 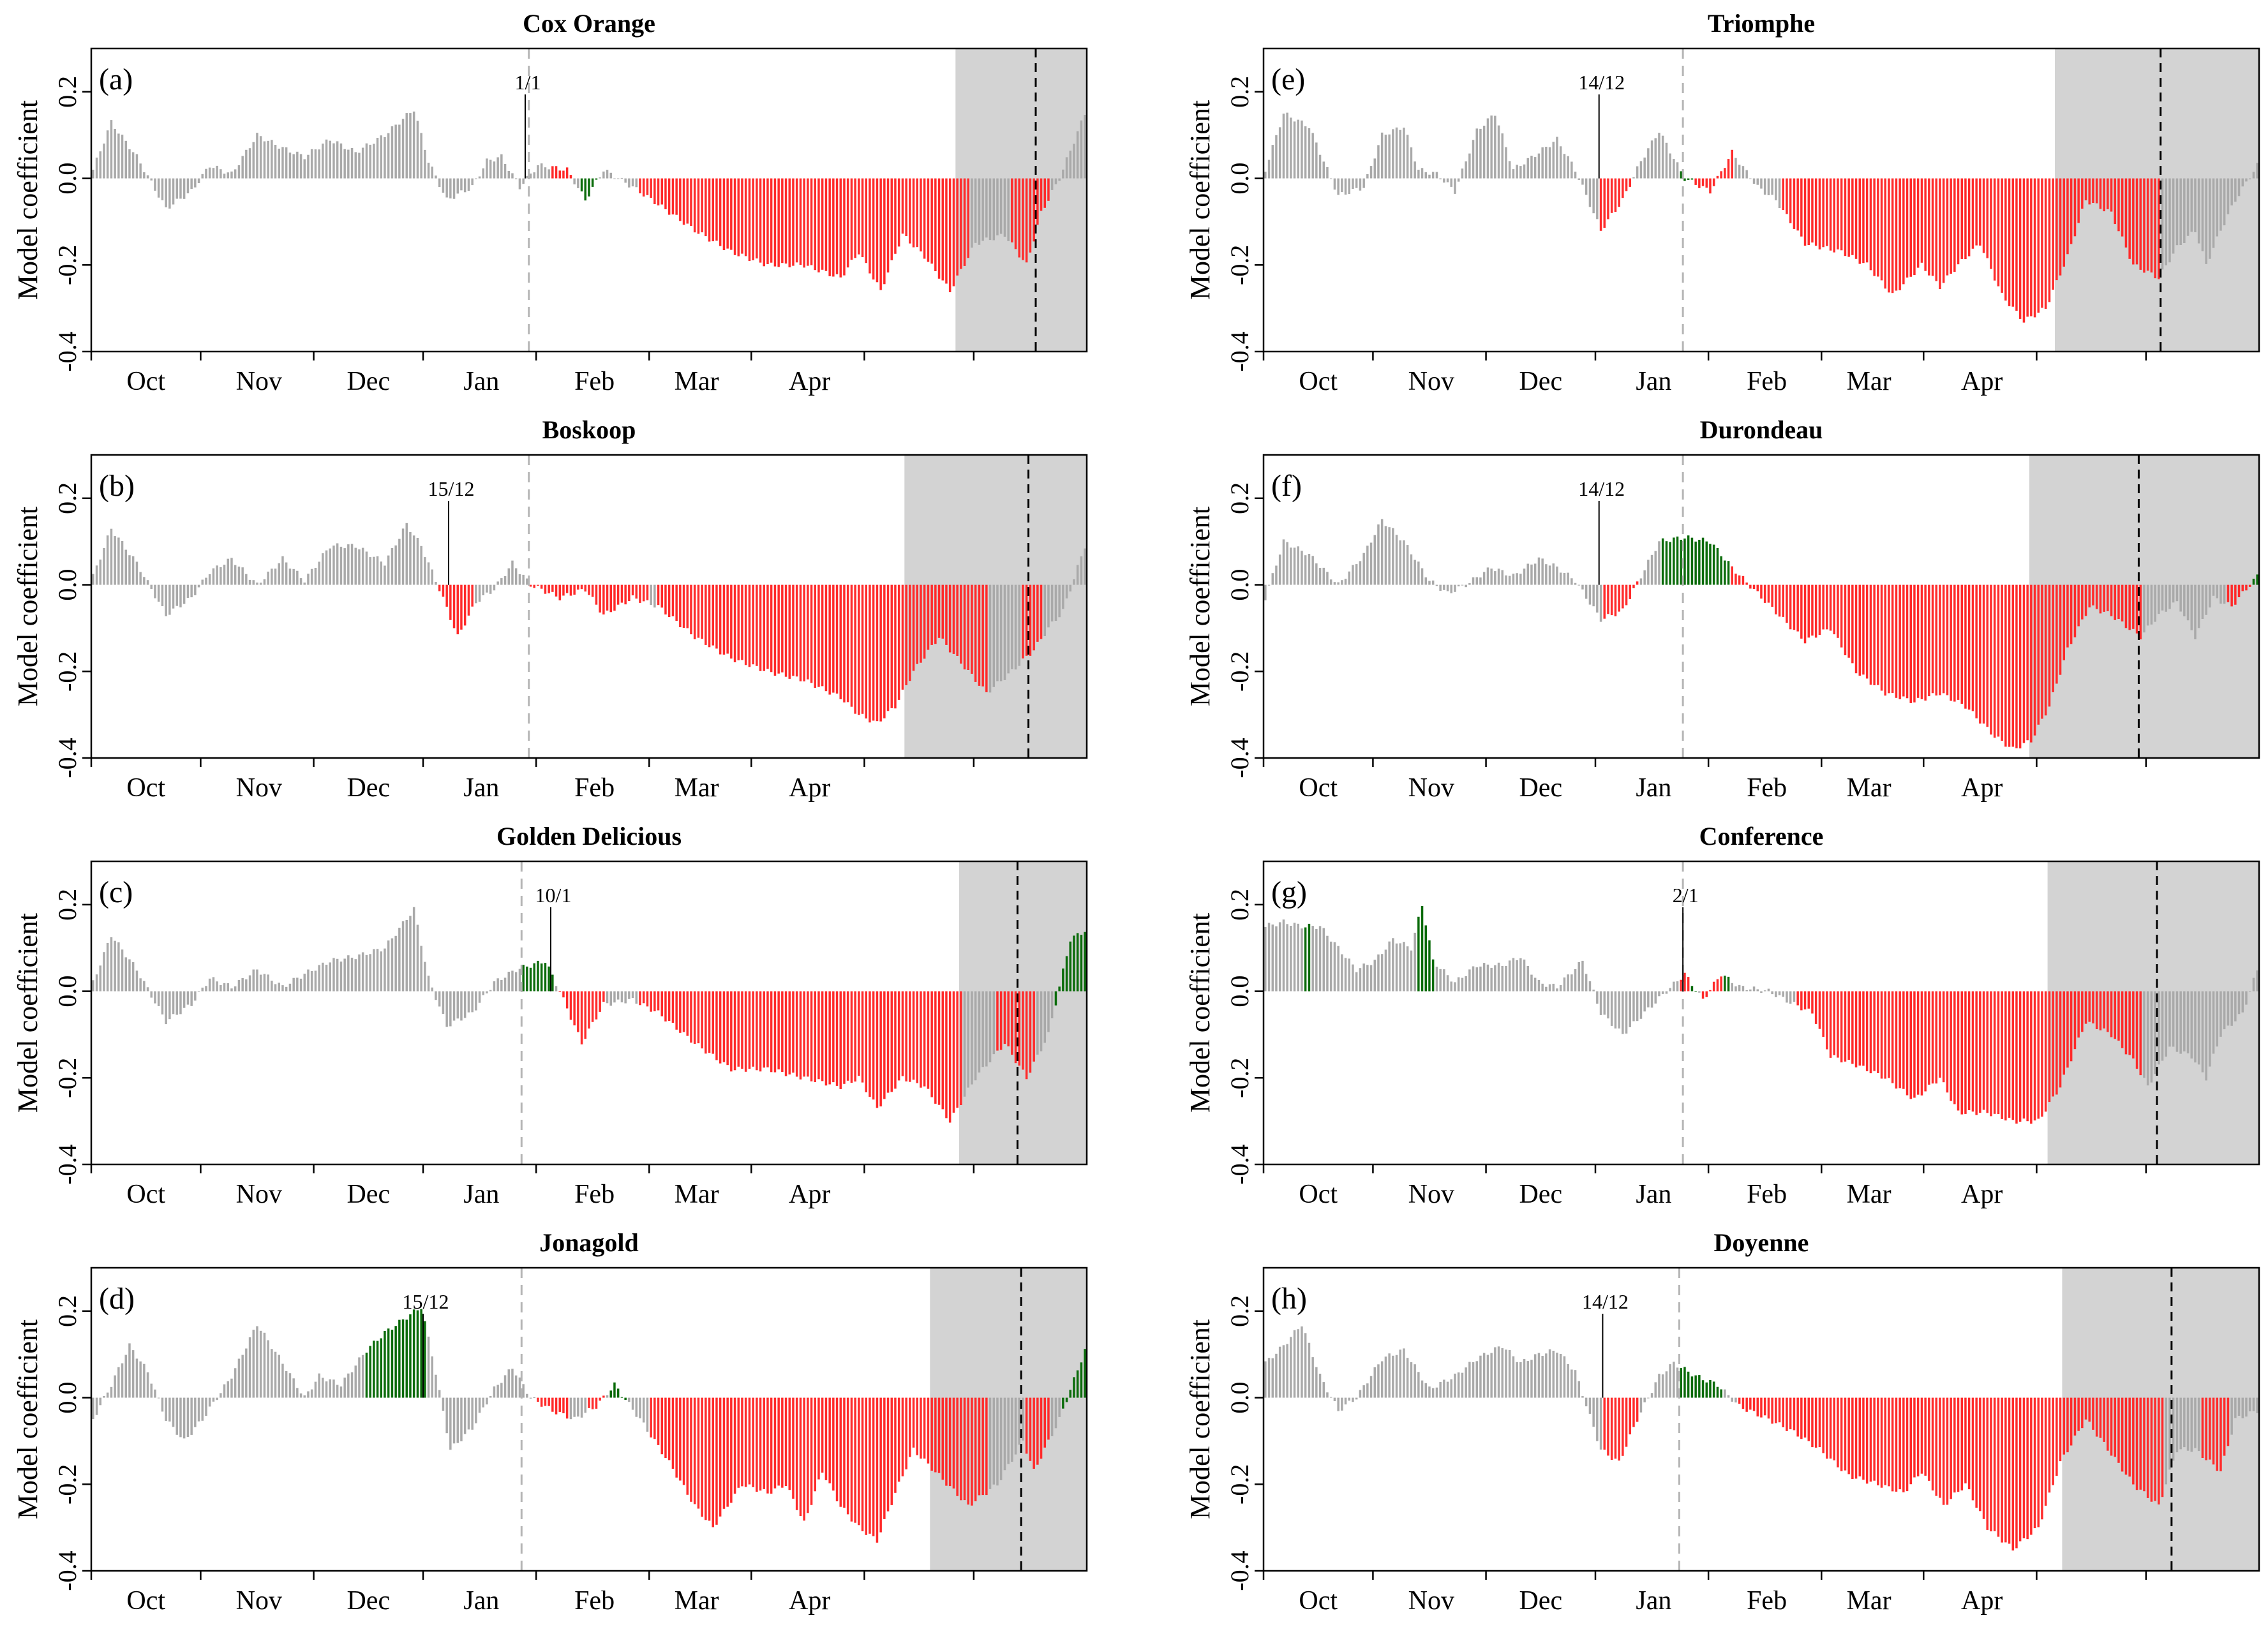 What do you see at coordinates (27, 606) in the screenshot?
I see `y-axis-title: Model coefficient` at bounding box center [27, 606].